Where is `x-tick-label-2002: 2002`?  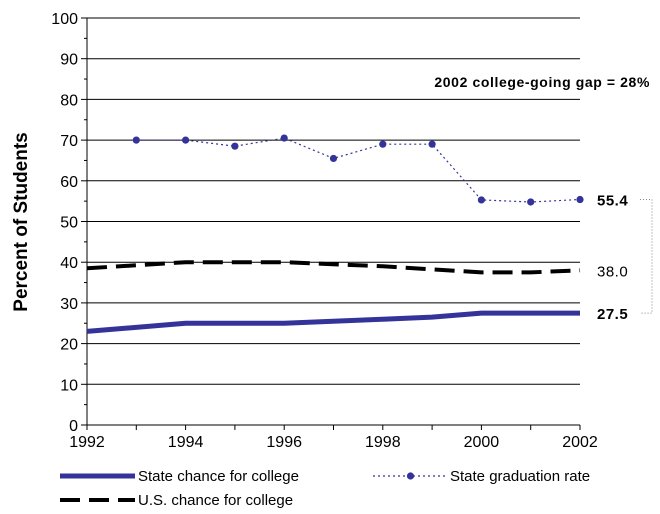
x-tick-label-2002: 2002 is located at coordinates (580, 442).